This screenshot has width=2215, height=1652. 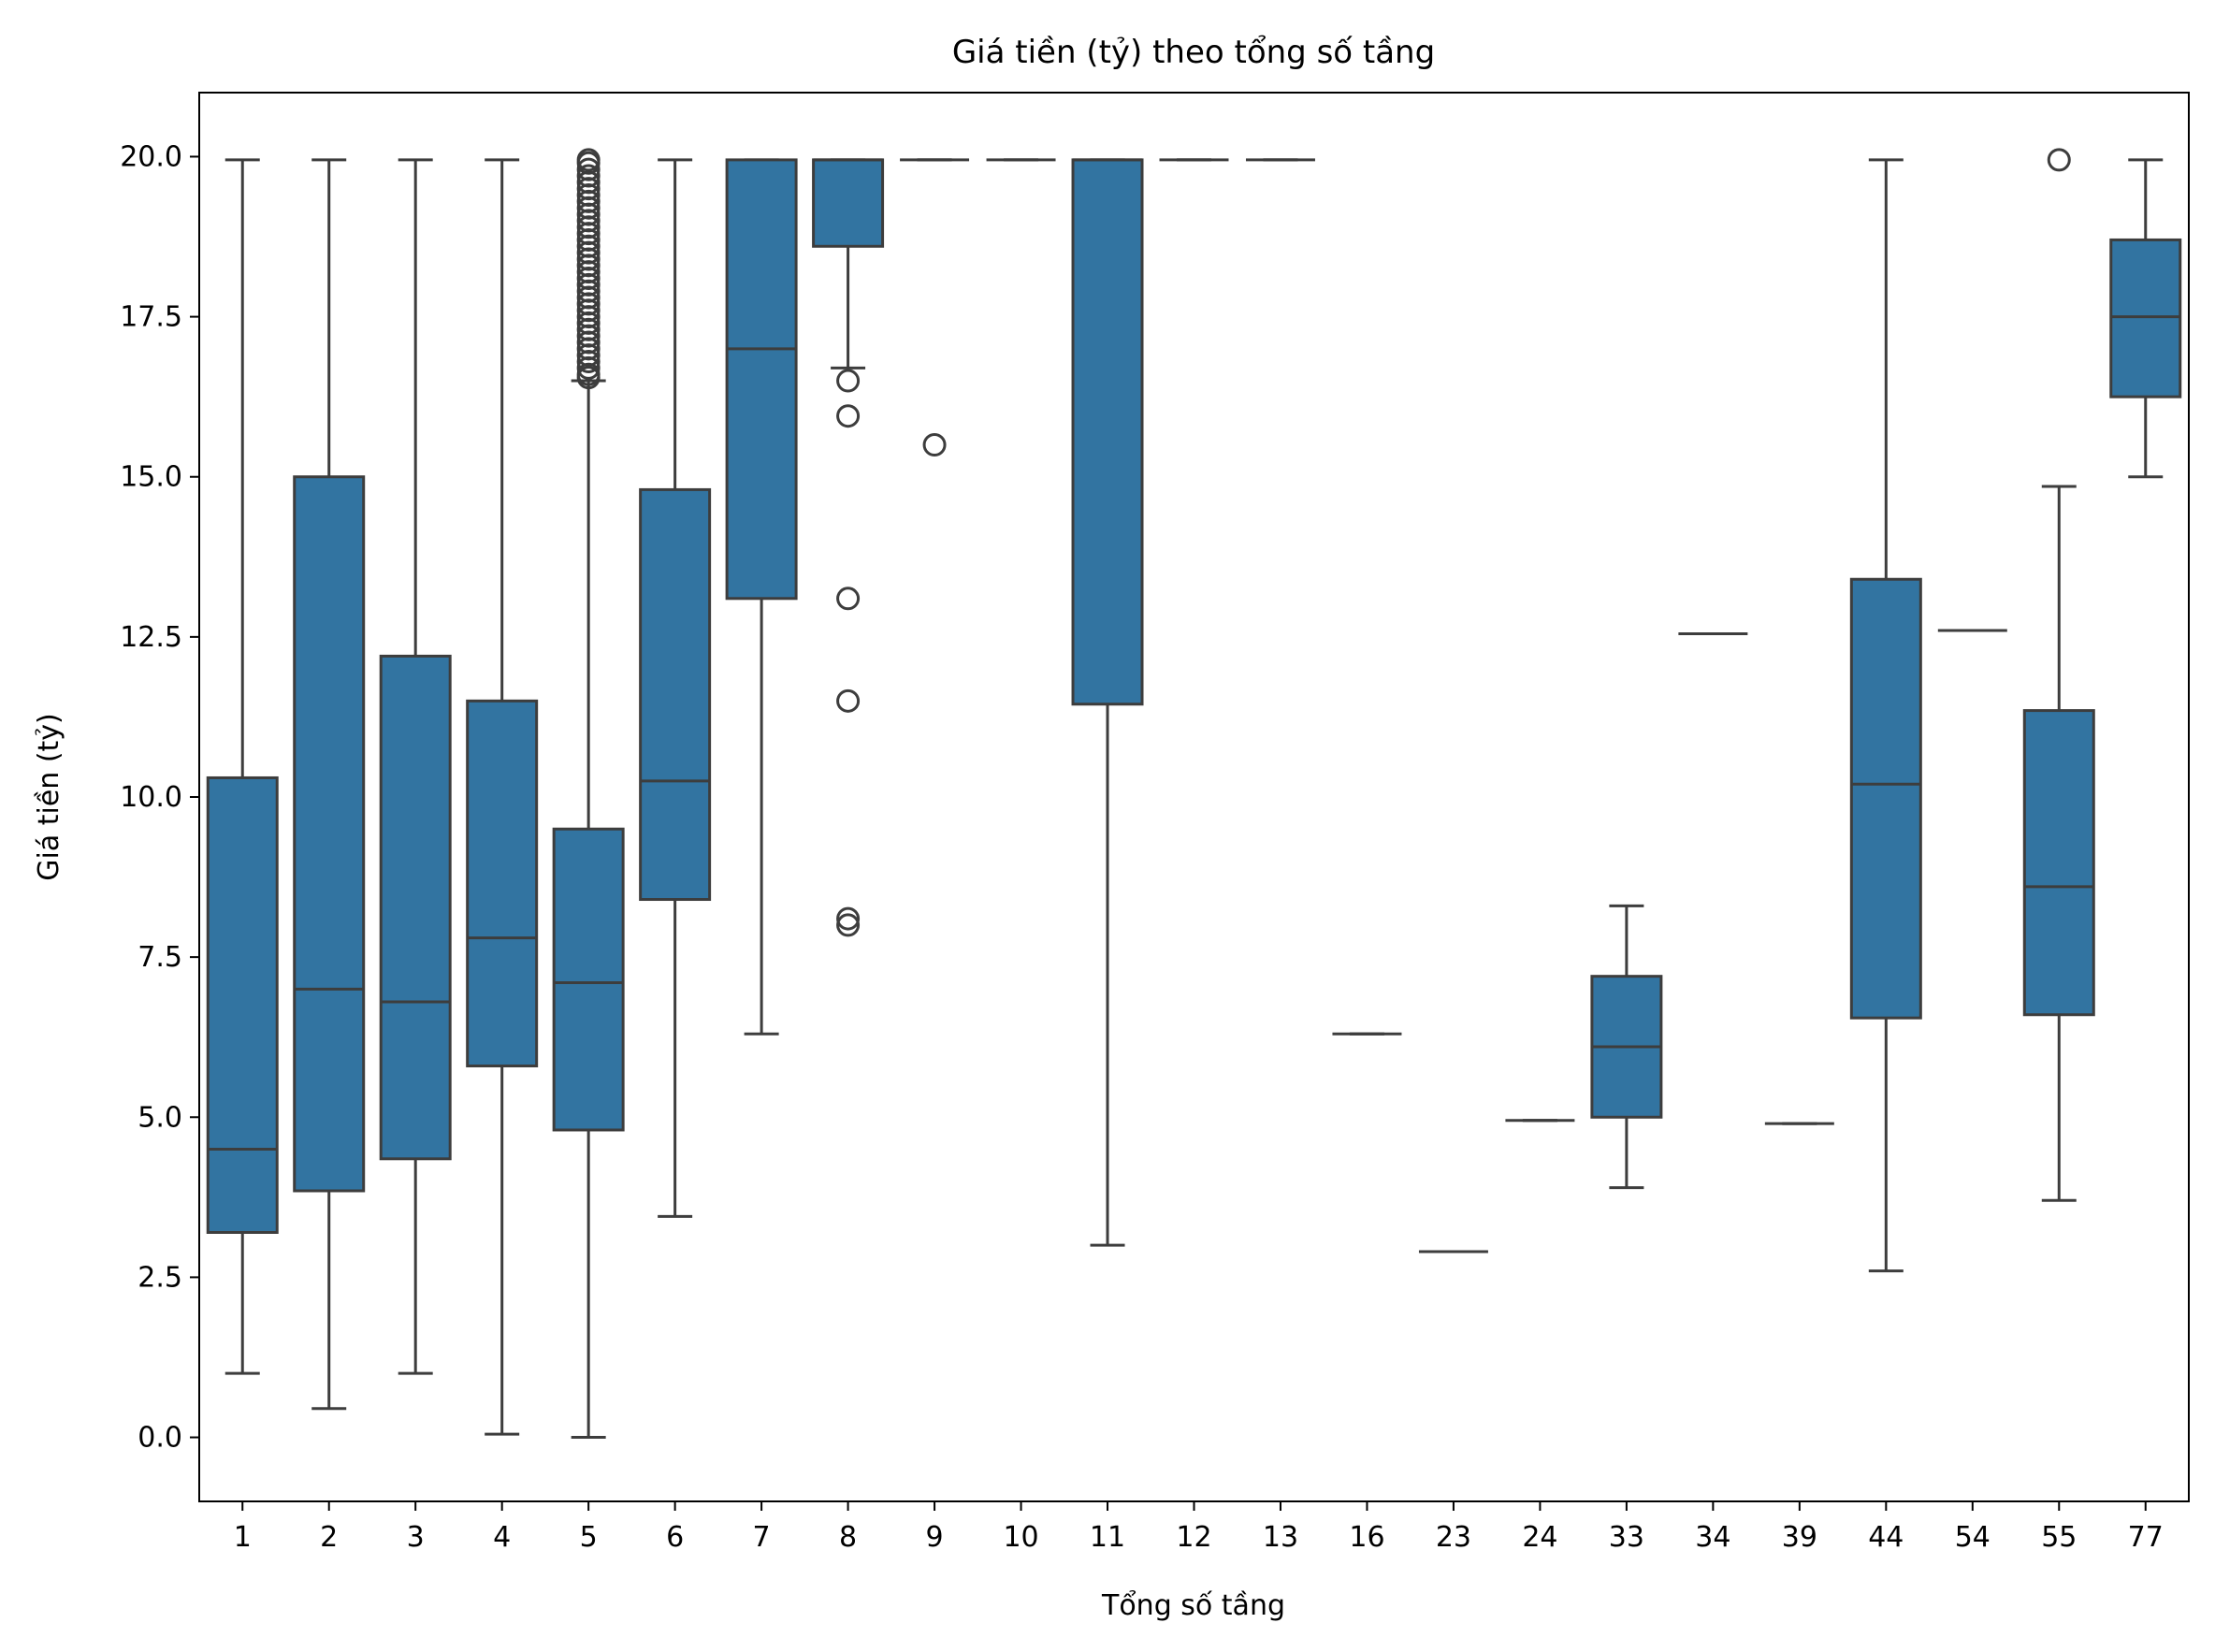 What do you see at coordinates (1280, 1537) in the screenshot?
I see `x-tick-label: 13` at bounding box center [1280, 1537].